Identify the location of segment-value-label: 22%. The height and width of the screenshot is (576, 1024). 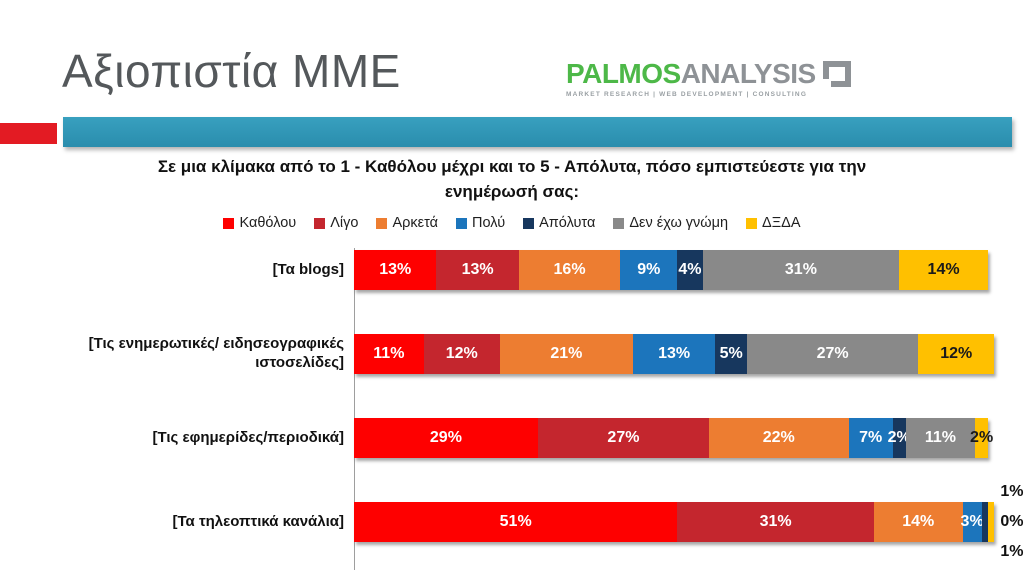
(778, 437).